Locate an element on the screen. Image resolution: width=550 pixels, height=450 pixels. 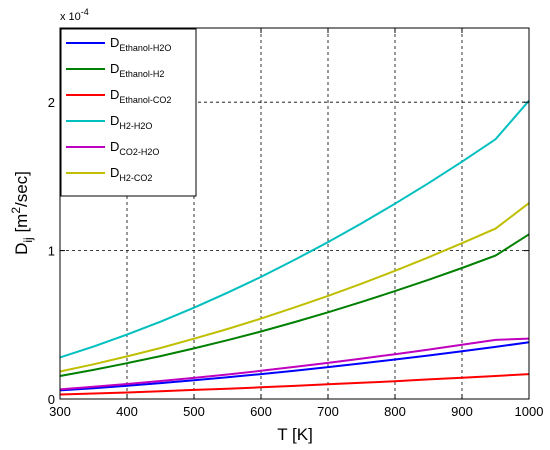
x-tick-label: 500 is located at coordinates (194, 411).